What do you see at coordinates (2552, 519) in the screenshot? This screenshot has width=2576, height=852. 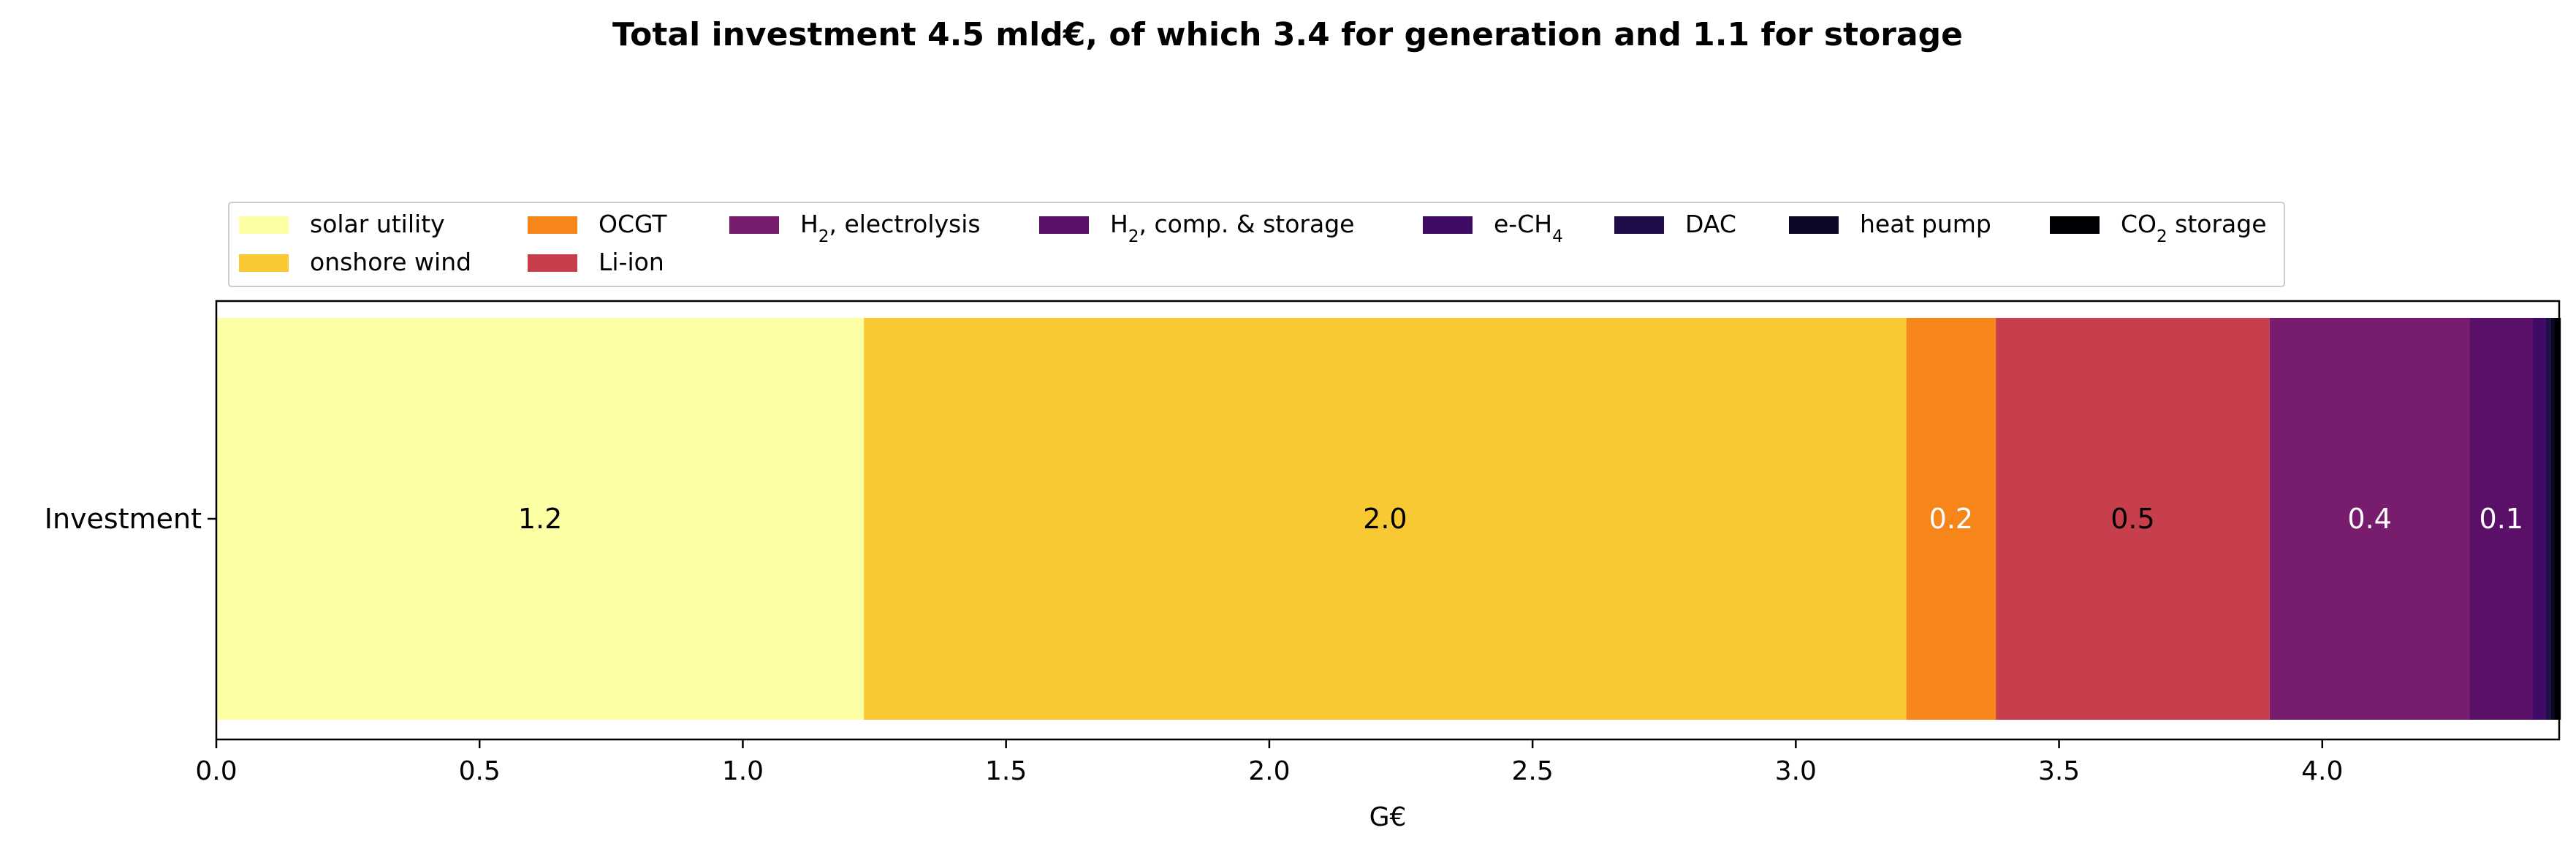 I see `bar-segment-heat-pump` at bounding box center [2552, 519].